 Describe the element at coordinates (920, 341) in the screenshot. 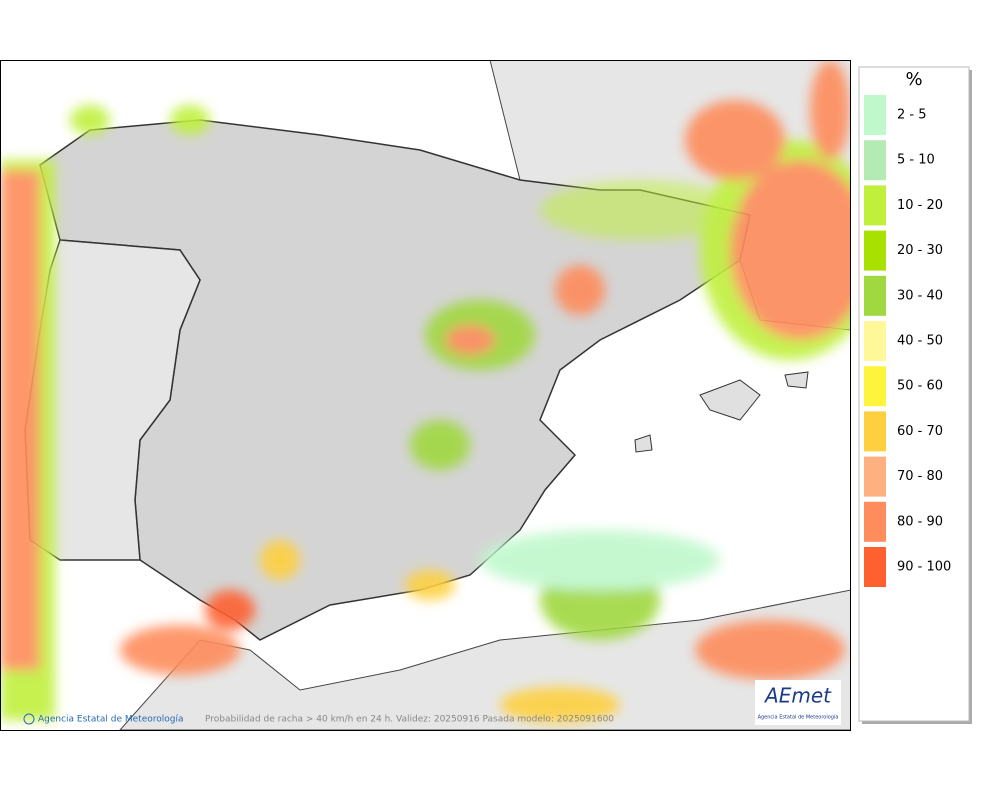

I see `legend-label: 40 - 50` at that location.